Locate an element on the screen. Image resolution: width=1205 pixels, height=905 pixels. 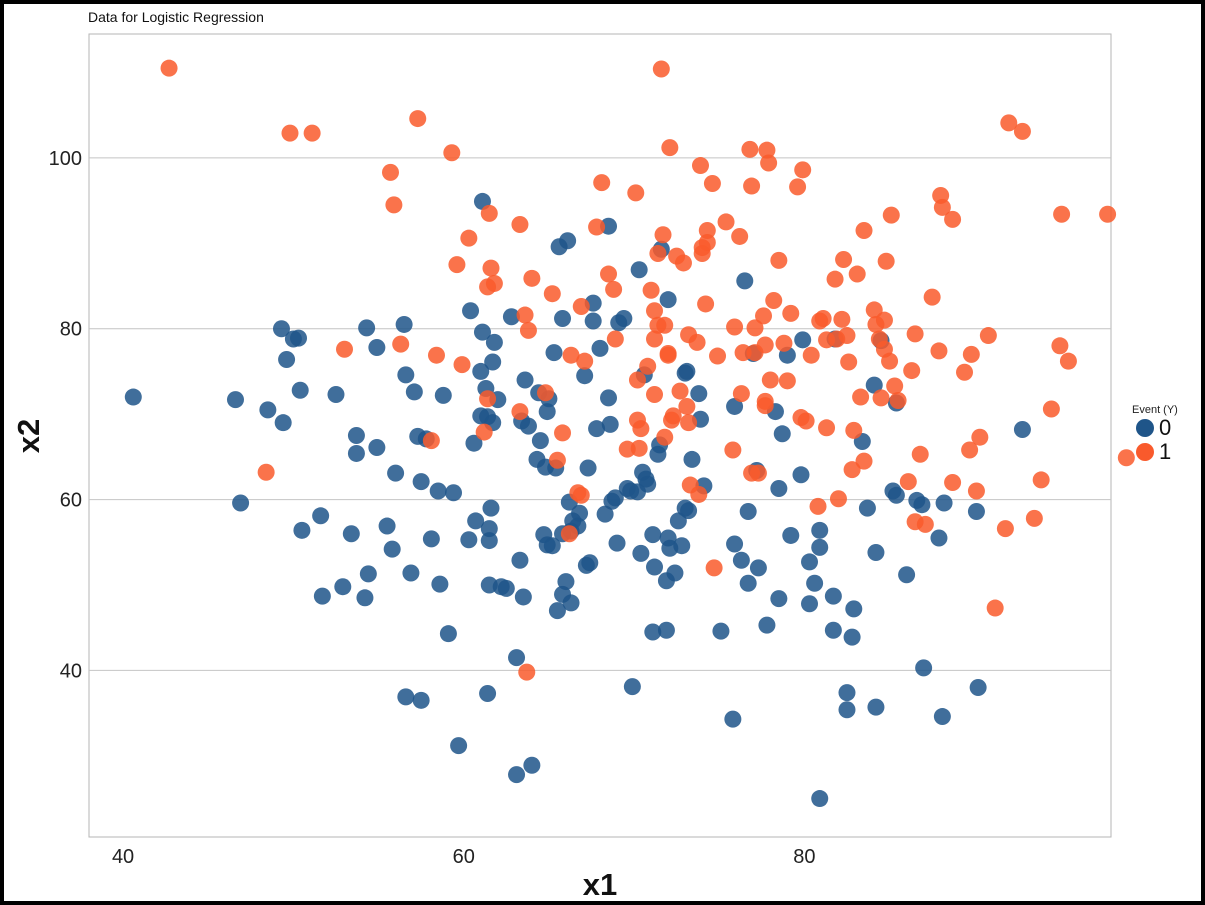
legend-label-1: 1 is located at coordinates (1165, 451).